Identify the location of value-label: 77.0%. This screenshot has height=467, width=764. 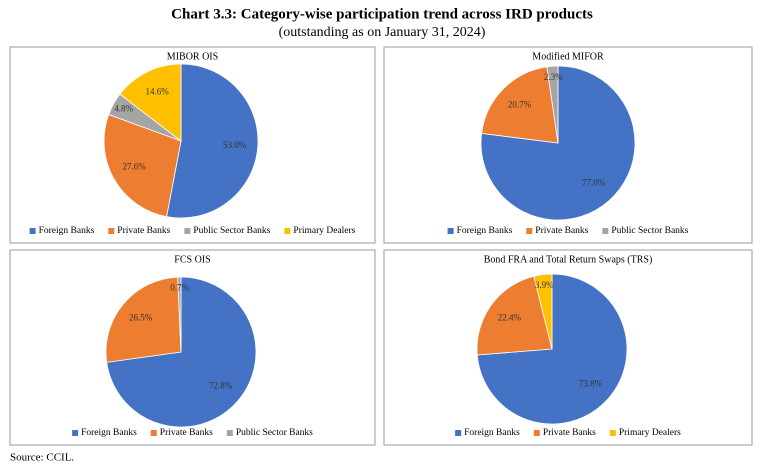
(594, 182).